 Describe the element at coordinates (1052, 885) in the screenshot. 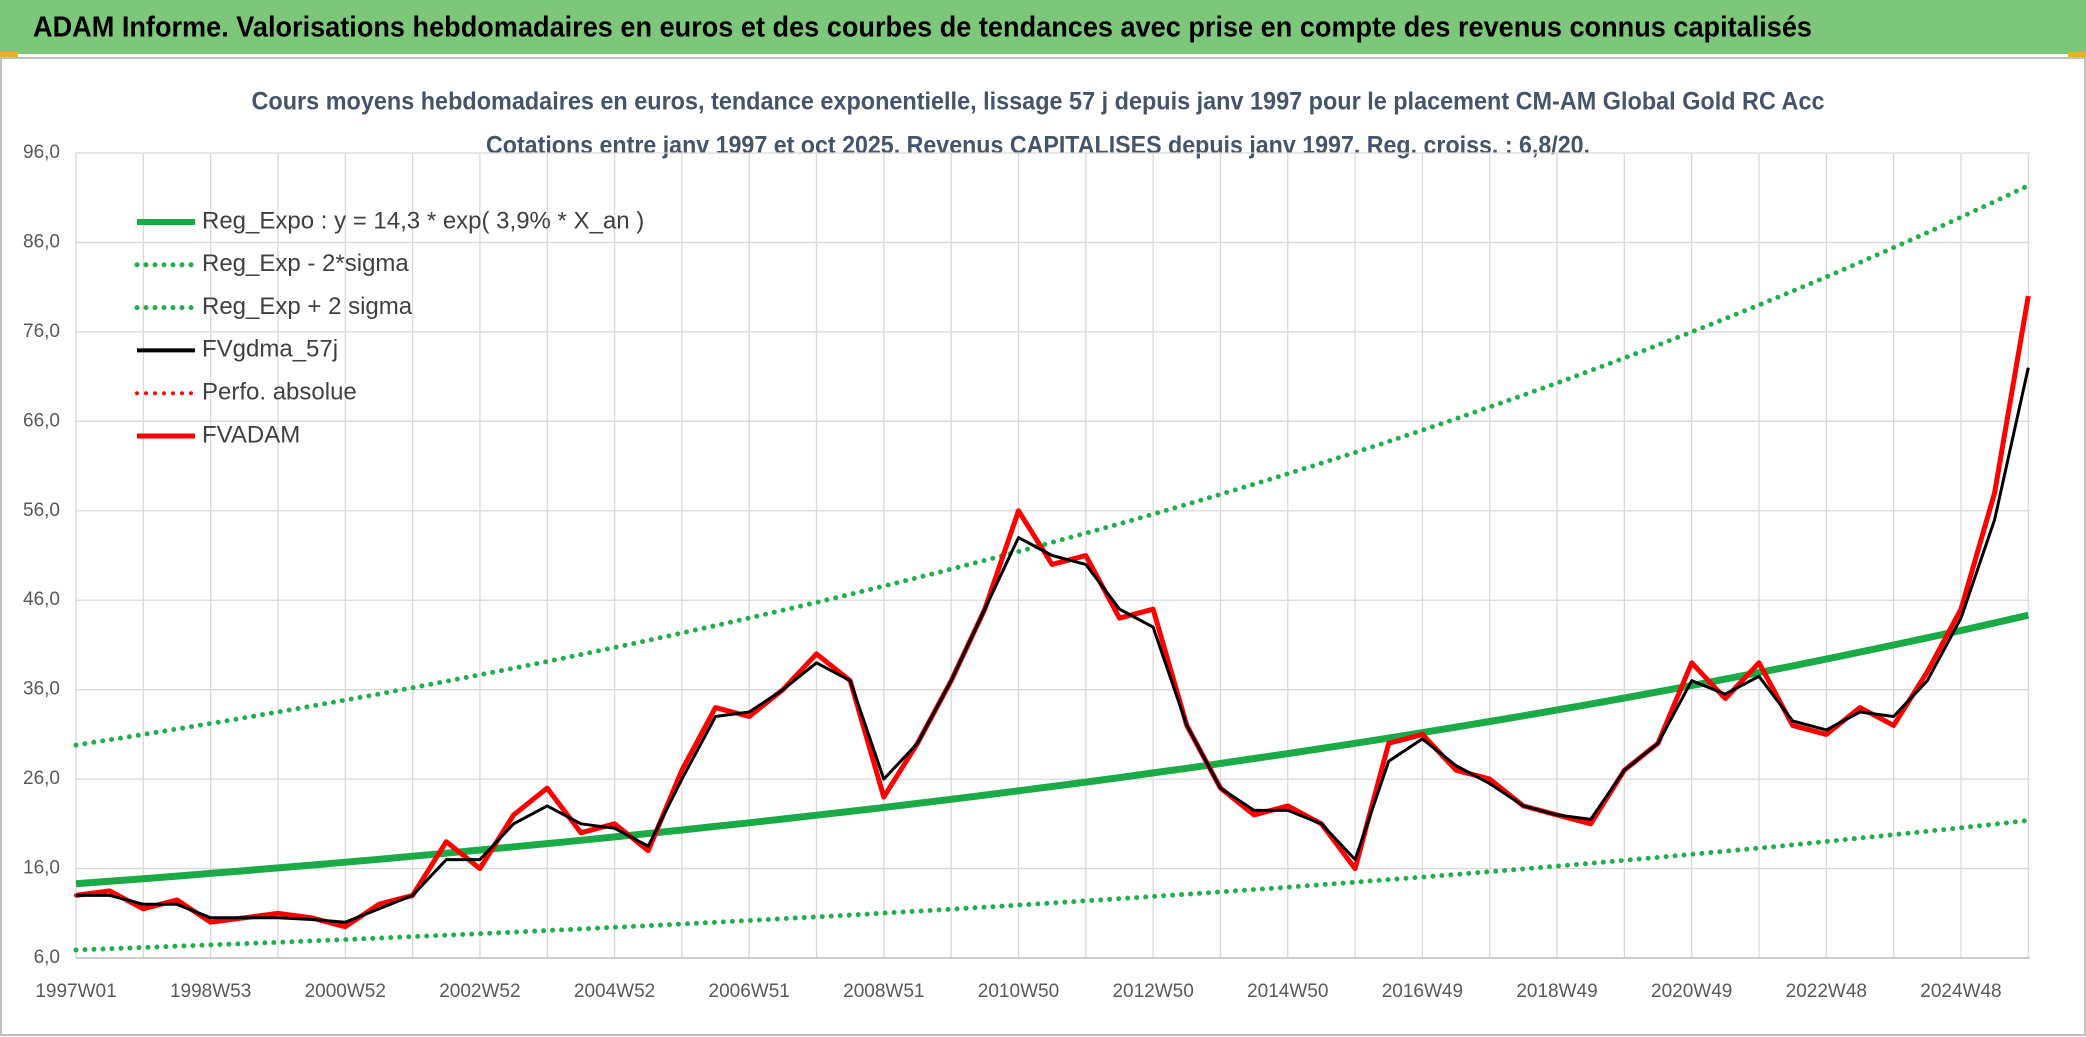

I see `series-line` at that location.